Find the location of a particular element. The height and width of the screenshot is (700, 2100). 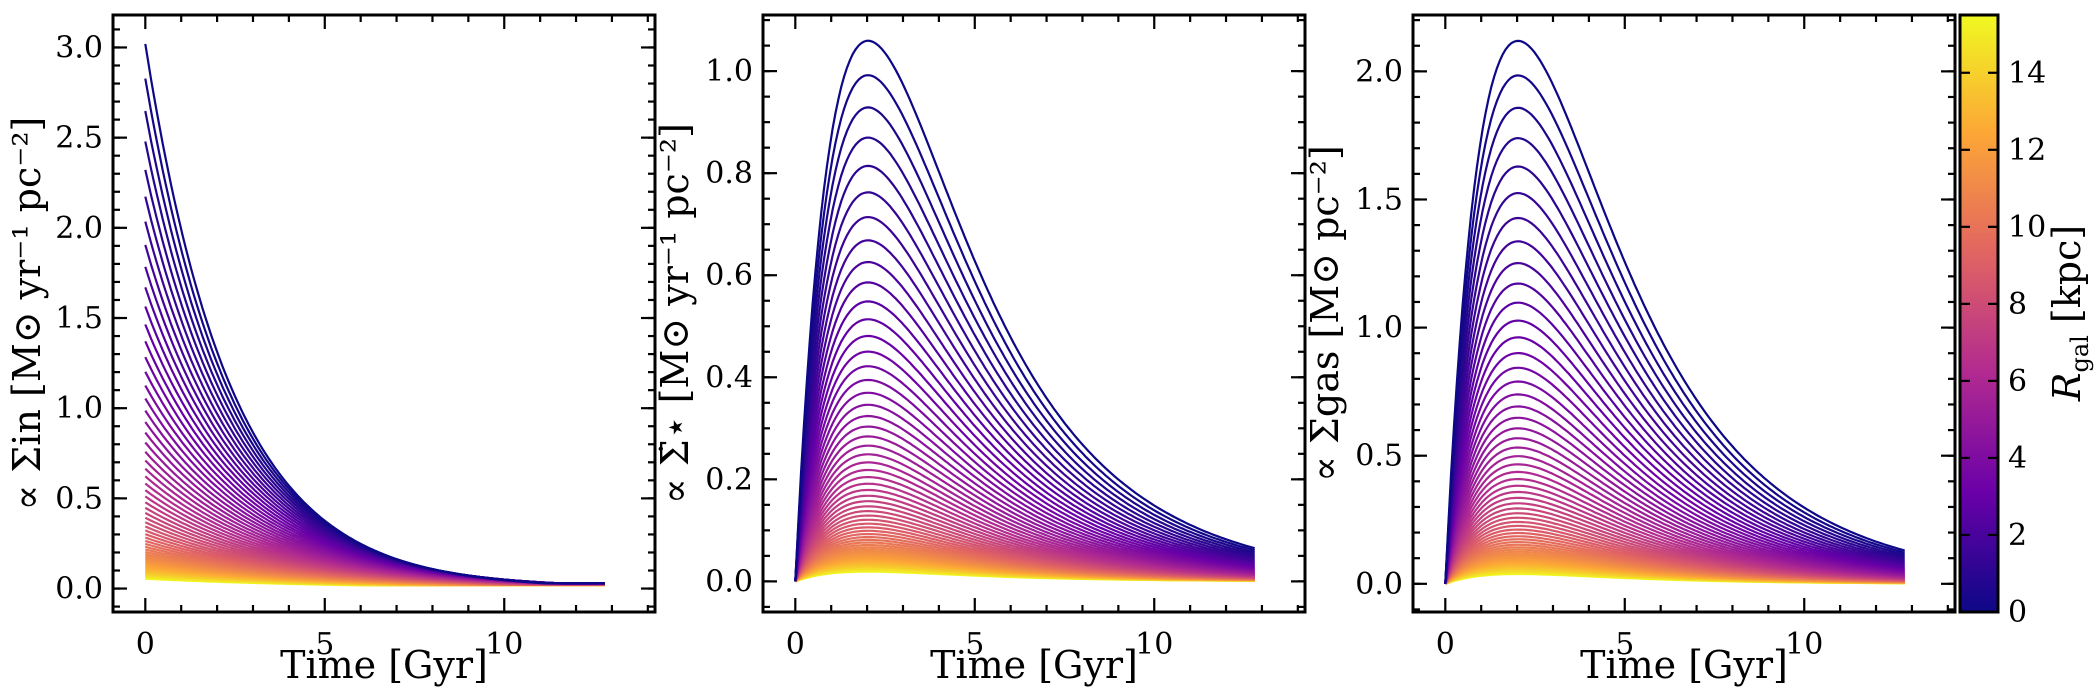

y-tick-label: 0.4 is located at coordinates (729, 377).